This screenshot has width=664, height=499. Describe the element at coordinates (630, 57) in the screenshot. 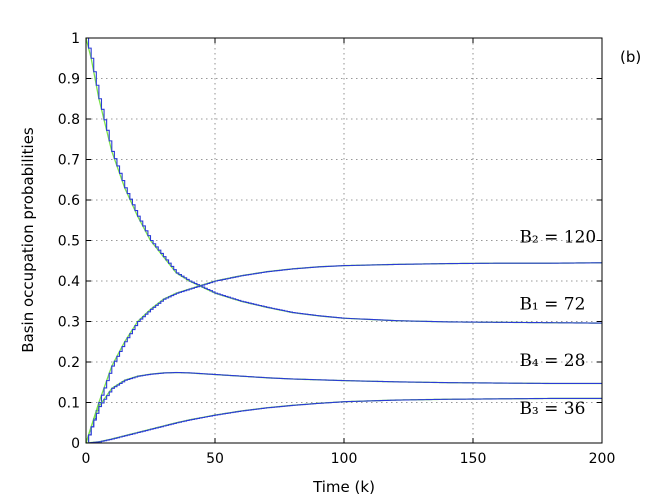

I see `panel-label: (b)` at that location.